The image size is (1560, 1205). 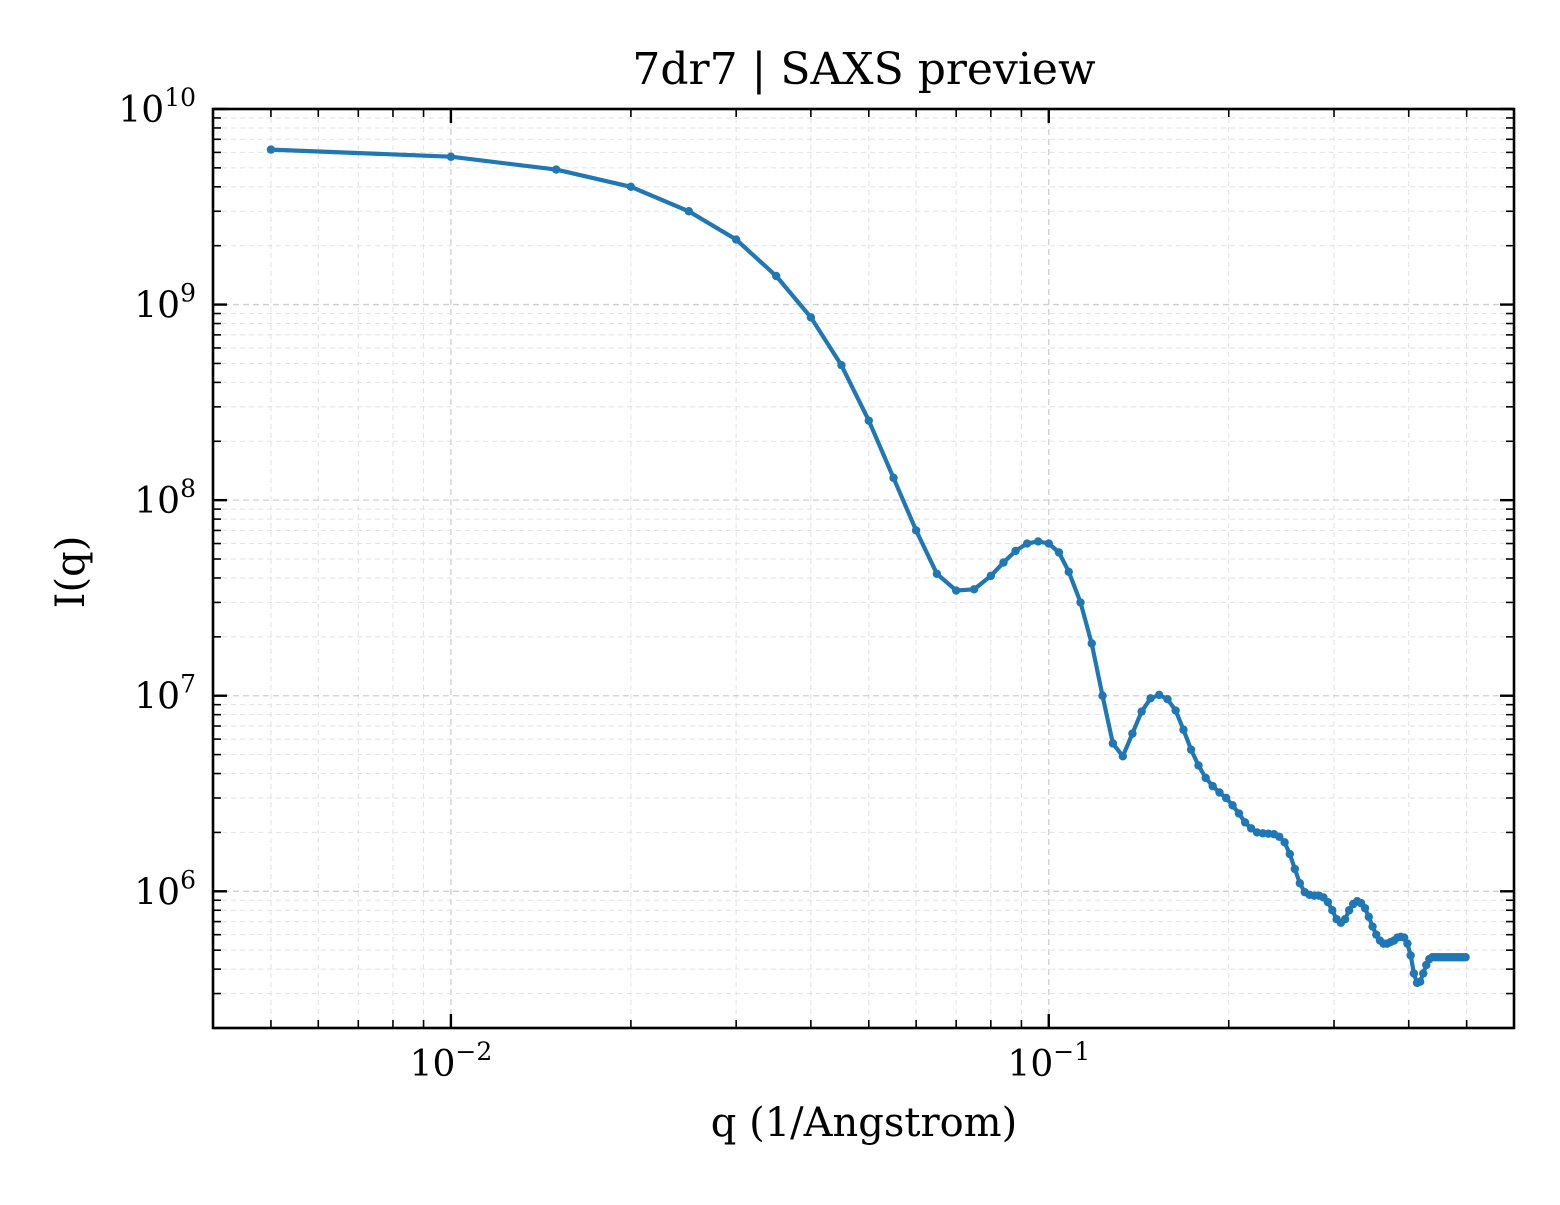 What do you see at coordinates (165, 303) in the screenshot?
I see `y-tick-label: 10⁹` at bounding box center [165, 303].